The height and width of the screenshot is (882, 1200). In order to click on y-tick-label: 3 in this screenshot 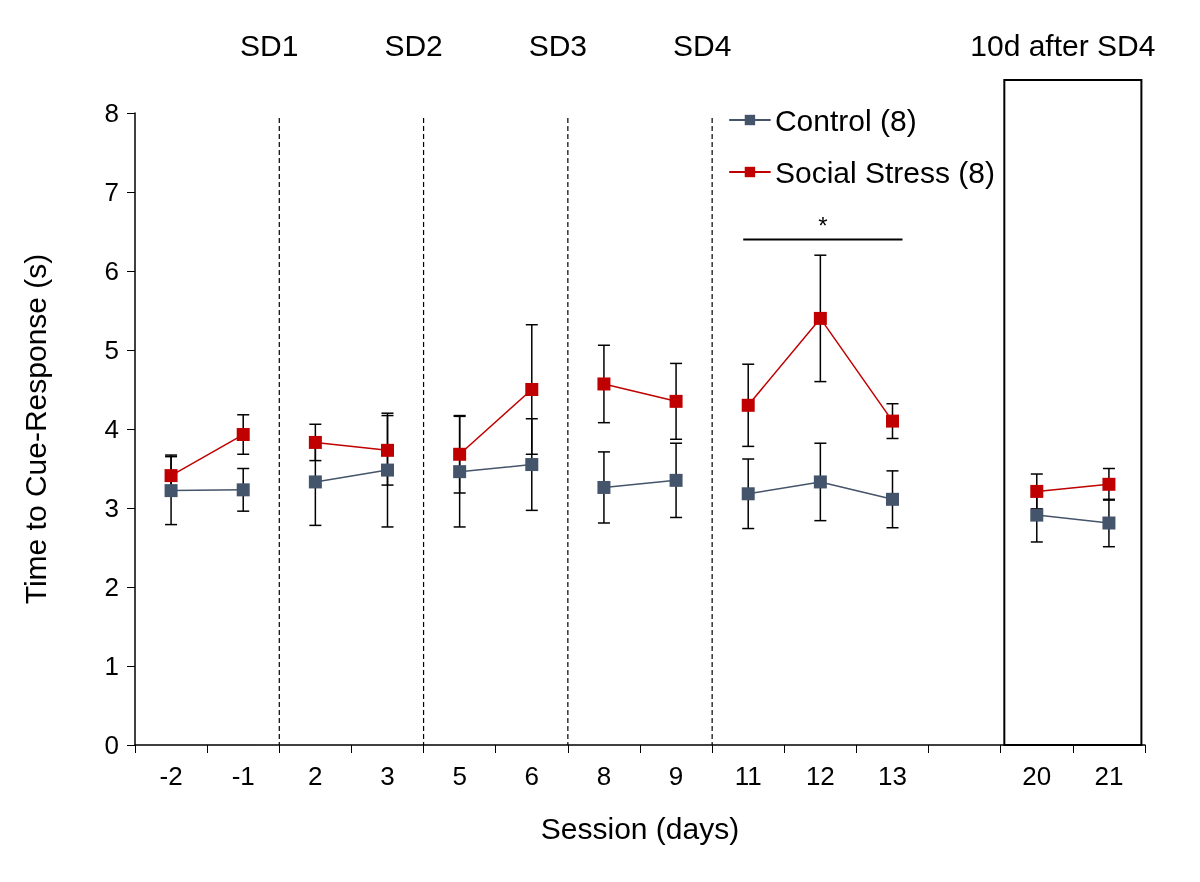, I will do `click(111, 508)`.